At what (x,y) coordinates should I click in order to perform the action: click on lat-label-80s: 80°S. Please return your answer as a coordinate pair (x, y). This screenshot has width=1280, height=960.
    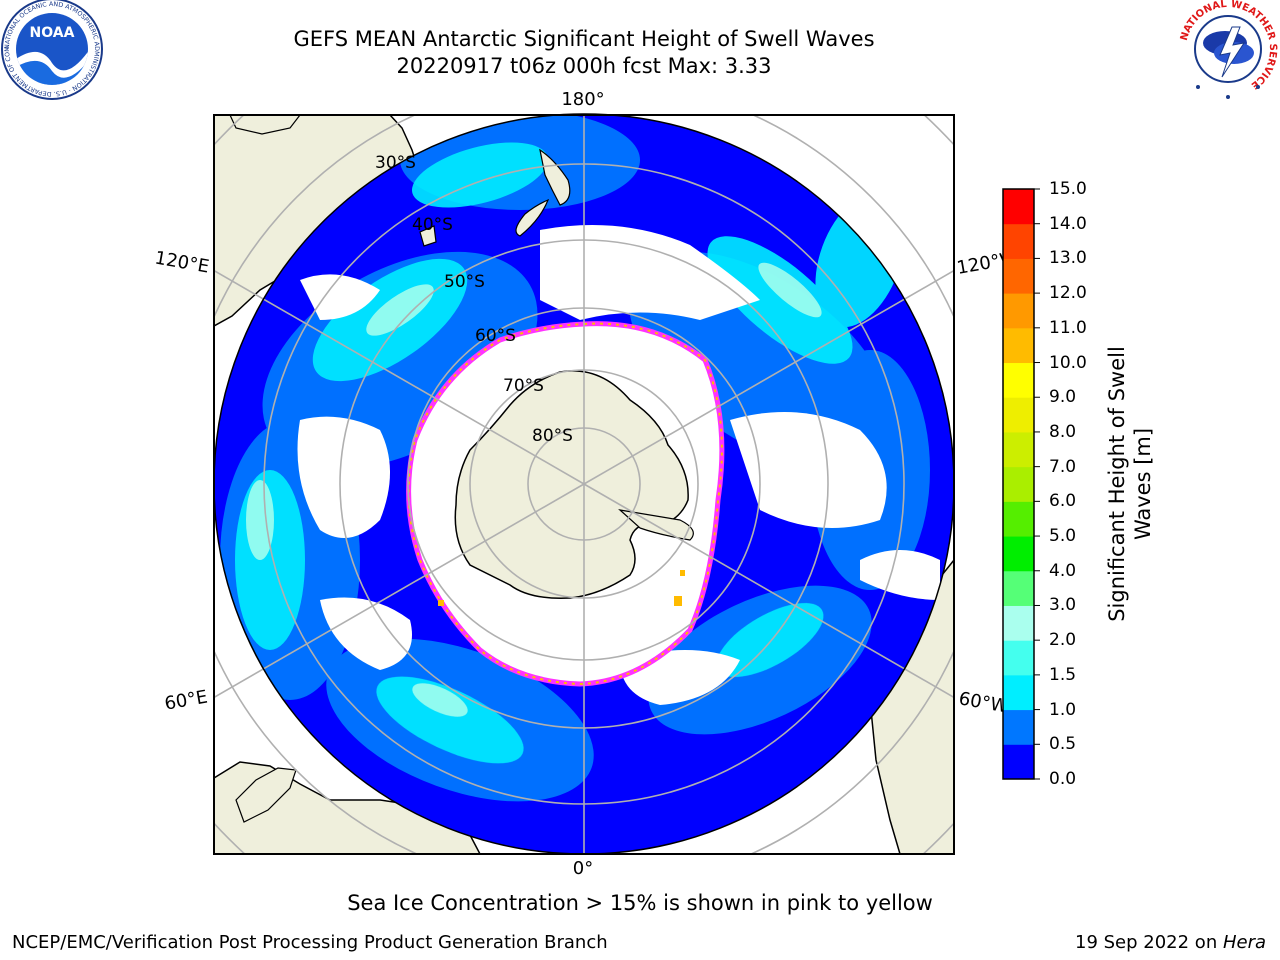
    Looking at the image, I should click on (552, 436).